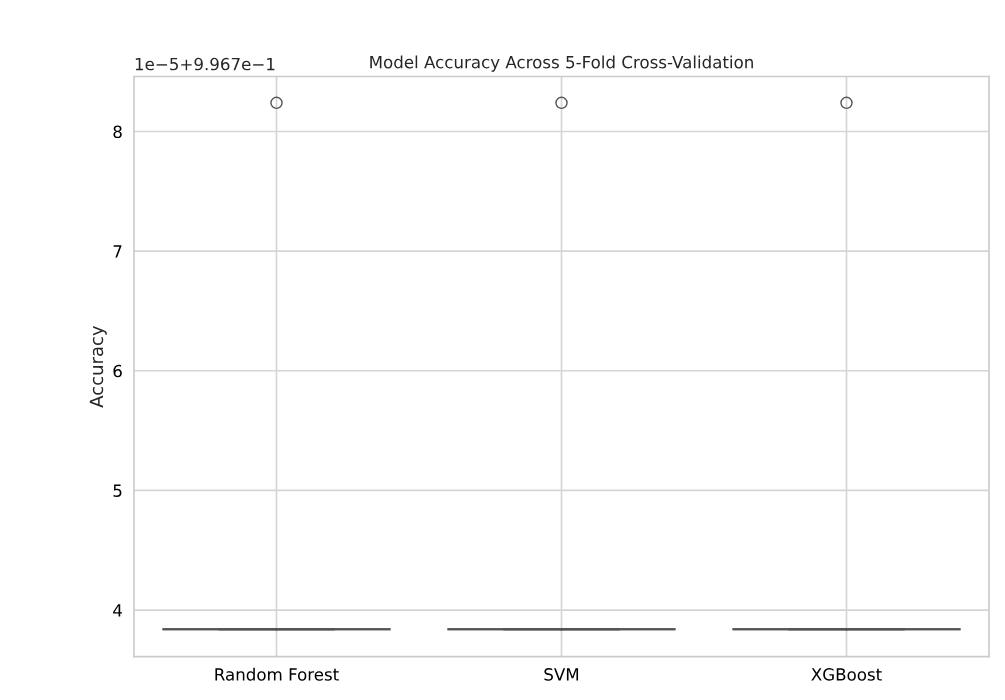 This screenshot has height=700, width=1005. I want to click on y-tick-label: 4, so click(117, 610).